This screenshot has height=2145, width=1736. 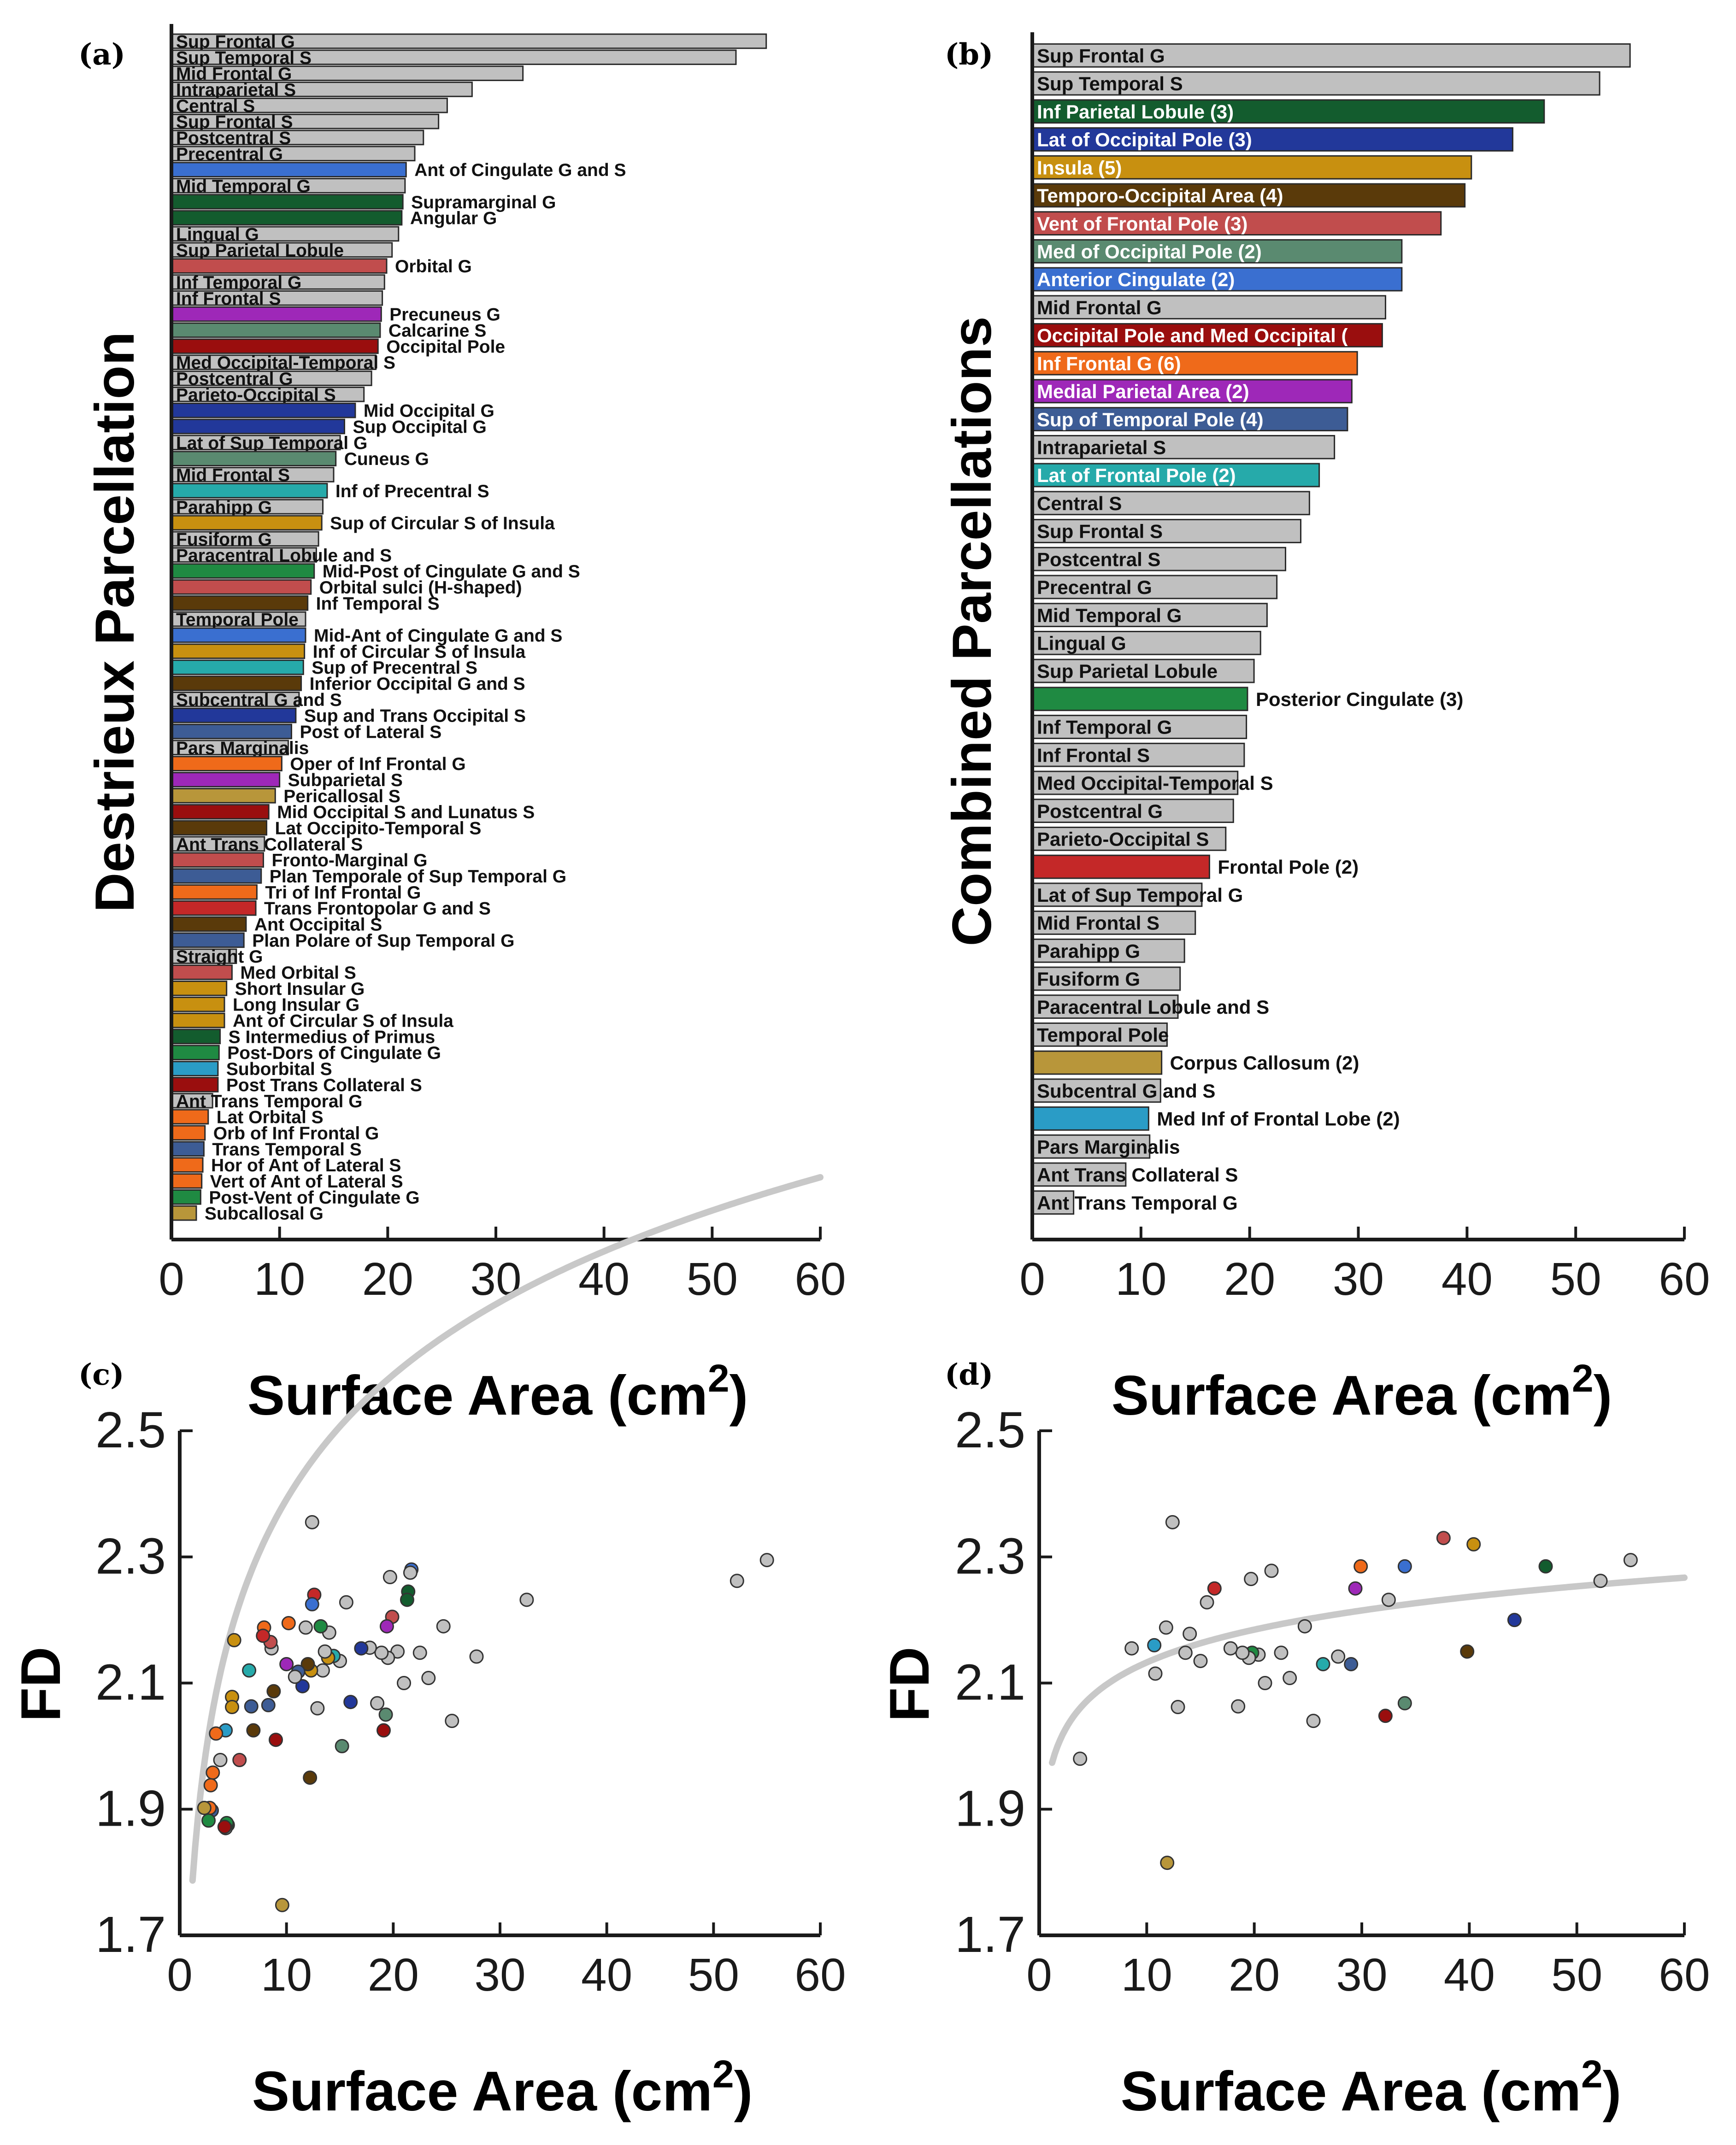 What do you see at coordinates (383, 941) in the screenshot?
I see `bar-label: Plan Polare of Sup Temporal G` at bounding box center [383, 941].